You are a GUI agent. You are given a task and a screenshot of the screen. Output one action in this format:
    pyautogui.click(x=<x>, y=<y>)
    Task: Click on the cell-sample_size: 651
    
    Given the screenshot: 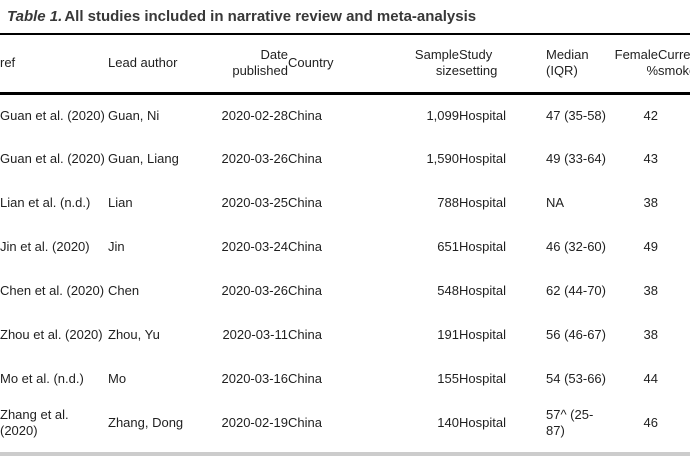 What is the action you would take?
    pyautogui.click(x=448, y=246)
    